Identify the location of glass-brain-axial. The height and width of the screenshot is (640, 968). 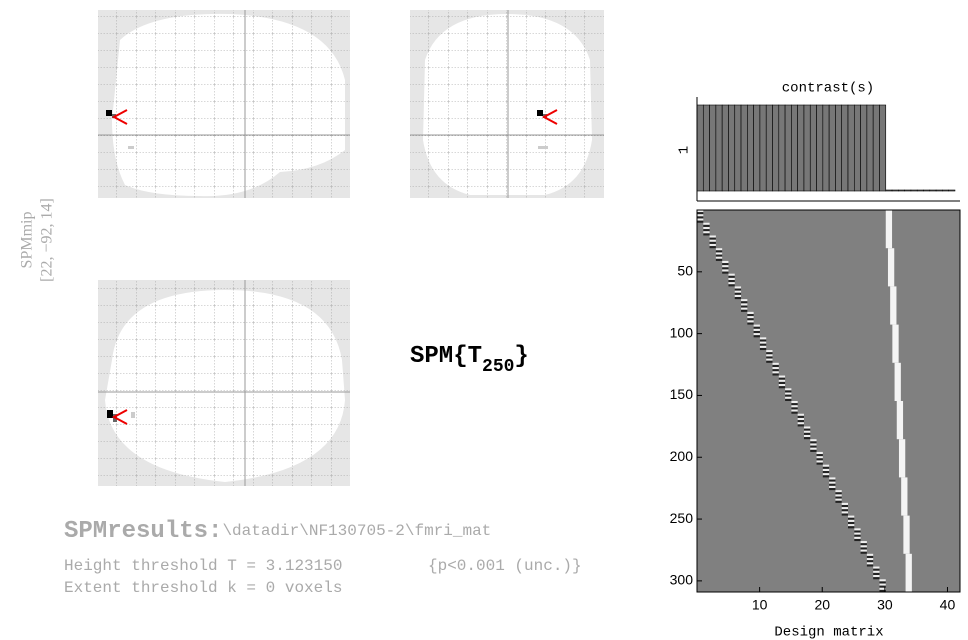
(224, 383).